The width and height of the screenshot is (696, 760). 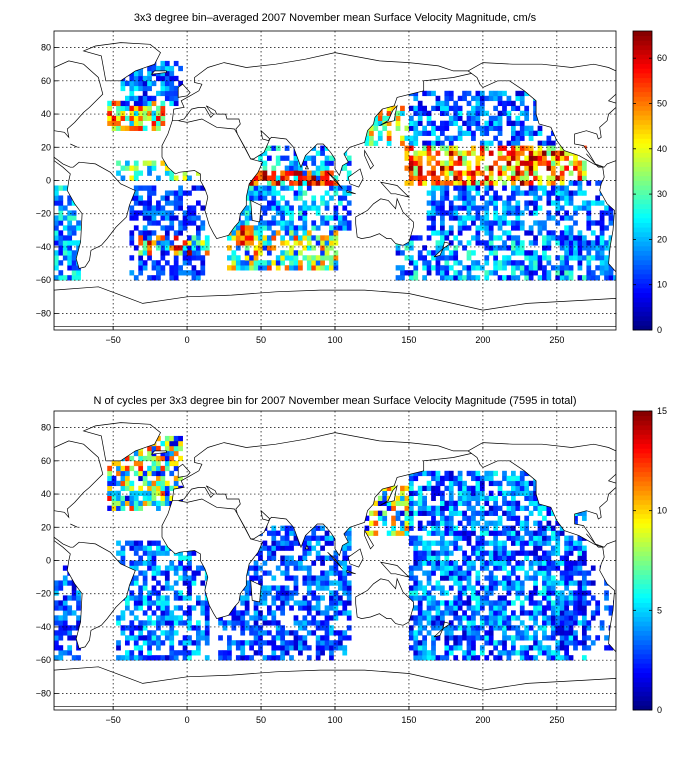 What do you see at coordinates (662, 103) in the screenshot?
I see `colorbar-tick-label: 50` at bounding box center [662, 103].